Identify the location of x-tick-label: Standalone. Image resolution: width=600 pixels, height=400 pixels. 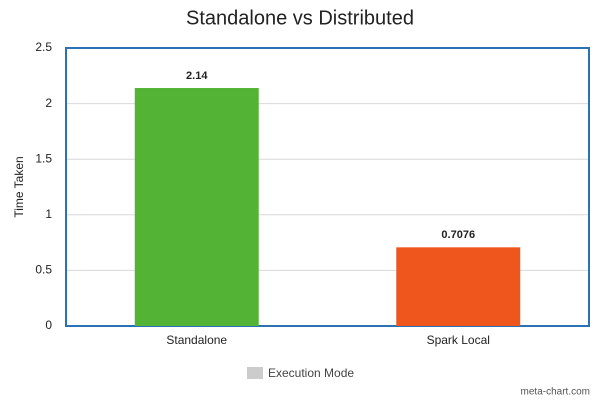
(196, 340).